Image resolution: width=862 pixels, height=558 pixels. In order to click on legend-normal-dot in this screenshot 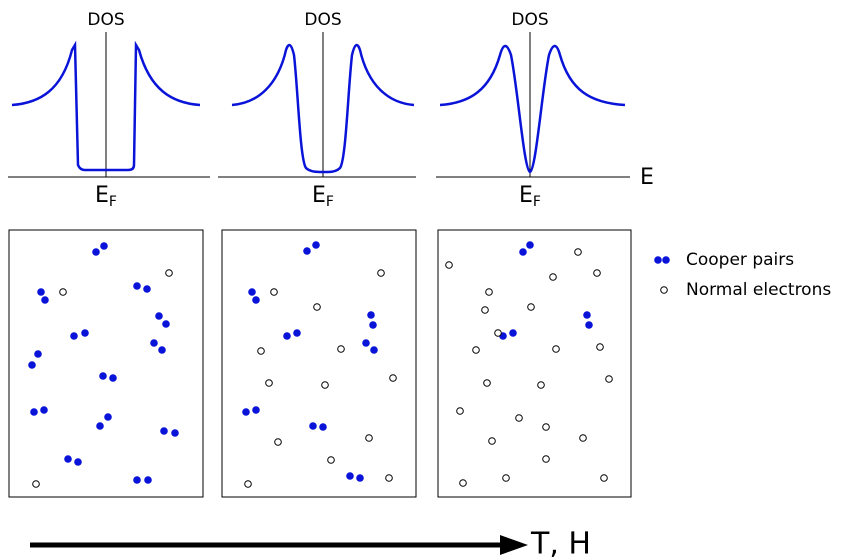, I will do `click(664, 290)`.